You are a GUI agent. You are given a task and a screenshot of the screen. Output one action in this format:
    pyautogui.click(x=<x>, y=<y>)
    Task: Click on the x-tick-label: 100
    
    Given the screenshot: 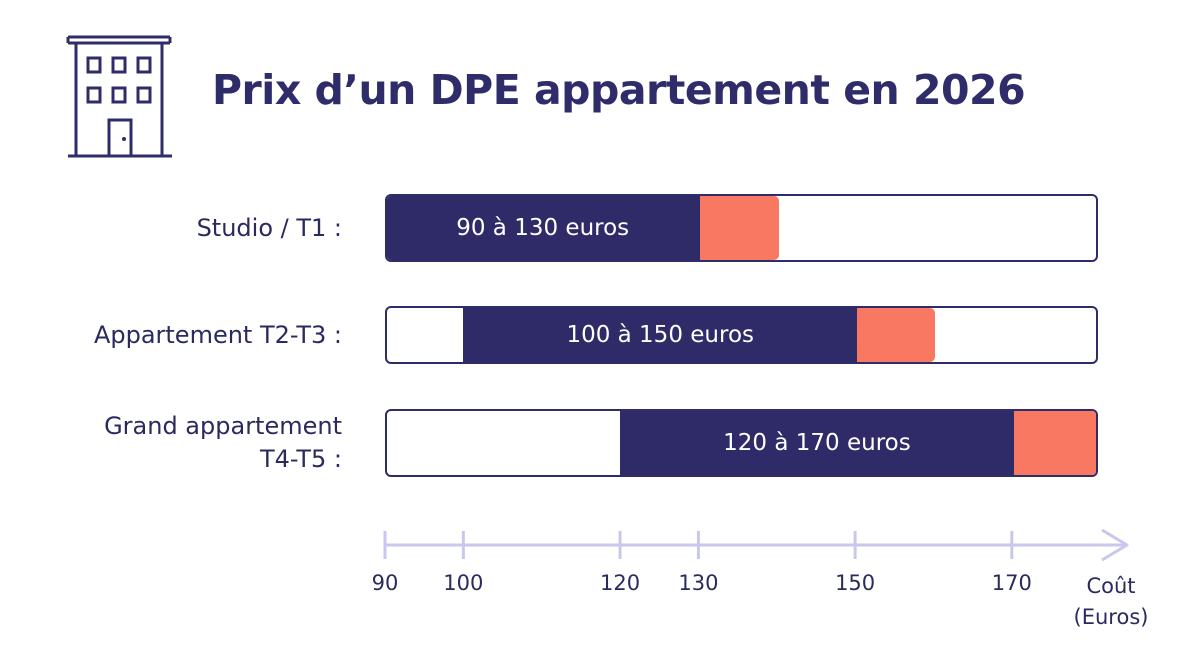 What is the action you would take?
    pyautogui.click(x=463, y=583)
    